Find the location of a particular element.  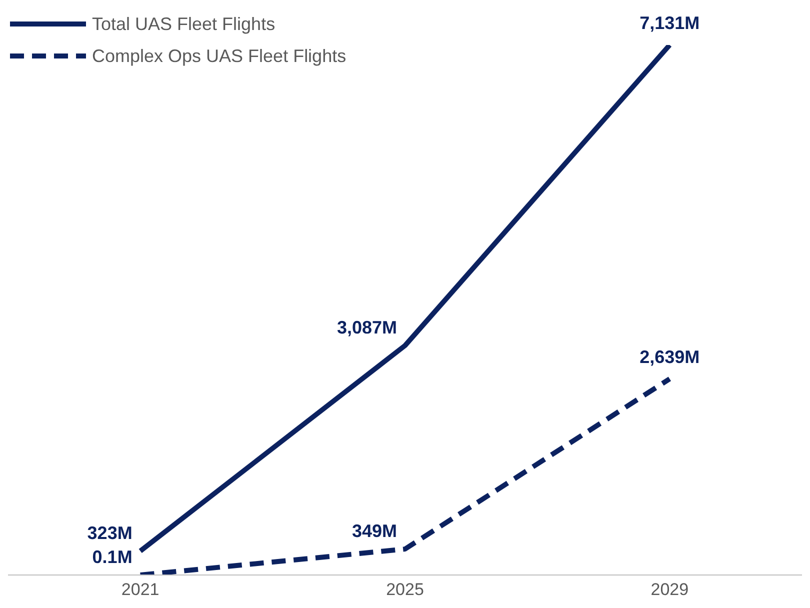

data-label: 7,131M is located at coordinates (670, 23).